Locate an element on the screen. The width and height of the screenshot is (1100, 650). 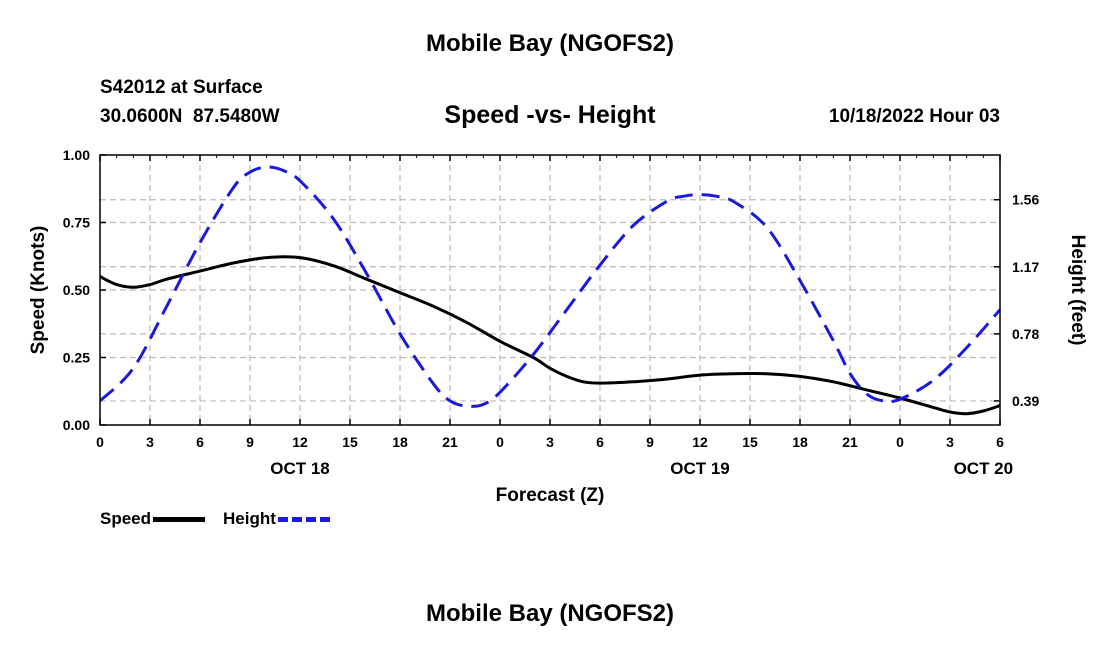
y-tick-label: 0.25 is located at coordinates (76, 358).